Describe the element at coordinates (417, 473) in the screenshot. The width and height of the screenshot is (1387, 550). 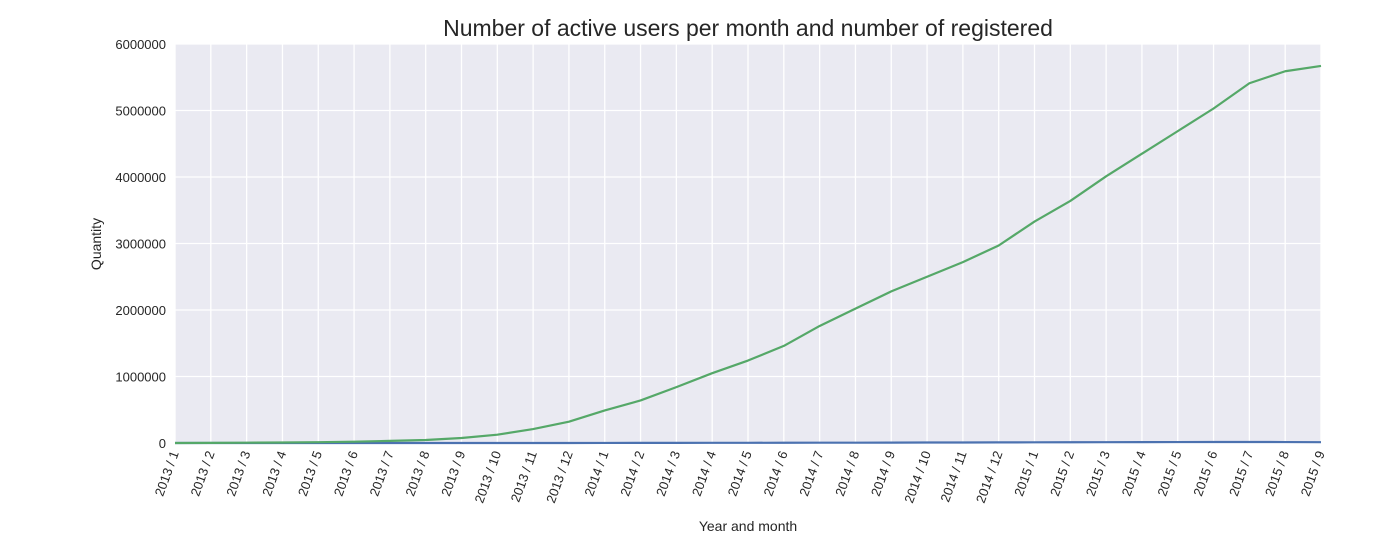
I see `x-tick-label: 2013 / 8` at that location.